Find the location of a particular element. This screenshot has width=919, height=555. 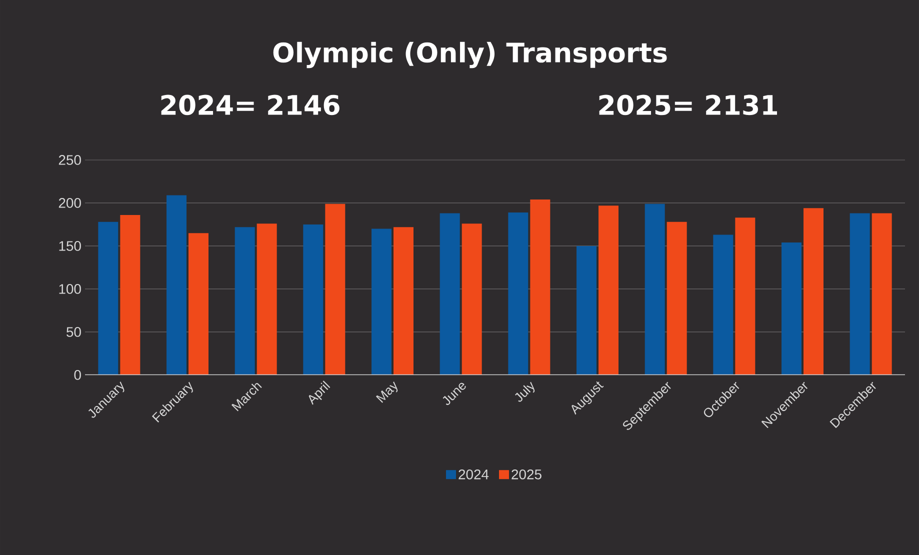

legend-label: 2024 is located at coordinates (473, 474).